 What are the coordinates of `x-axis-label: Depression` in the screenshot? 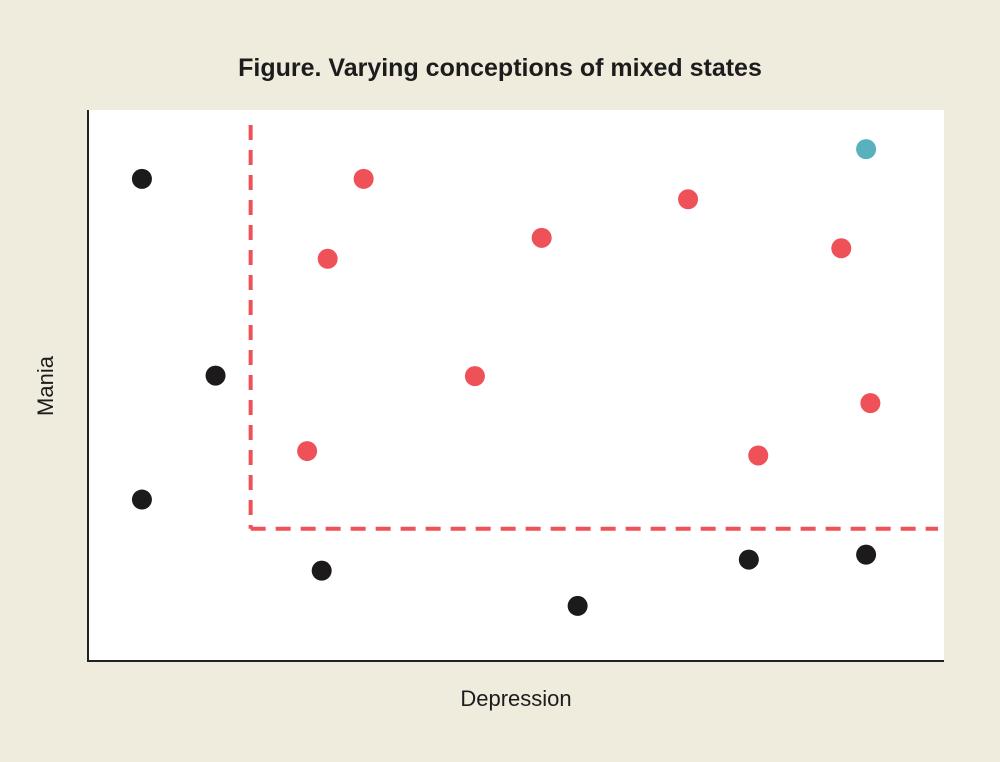 It's located at (516, 698).